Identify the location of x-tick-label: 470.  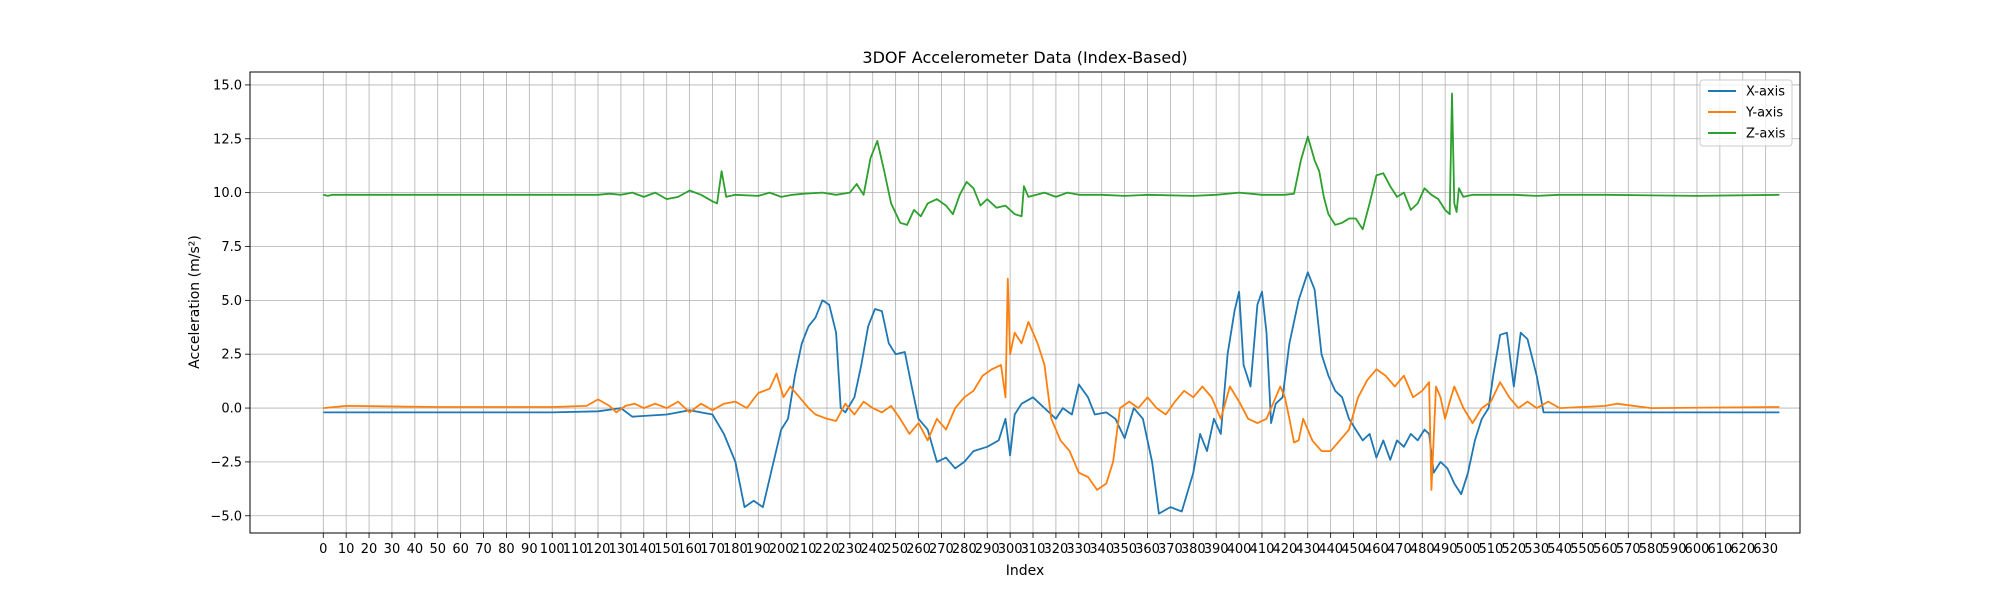
(1399, 549).